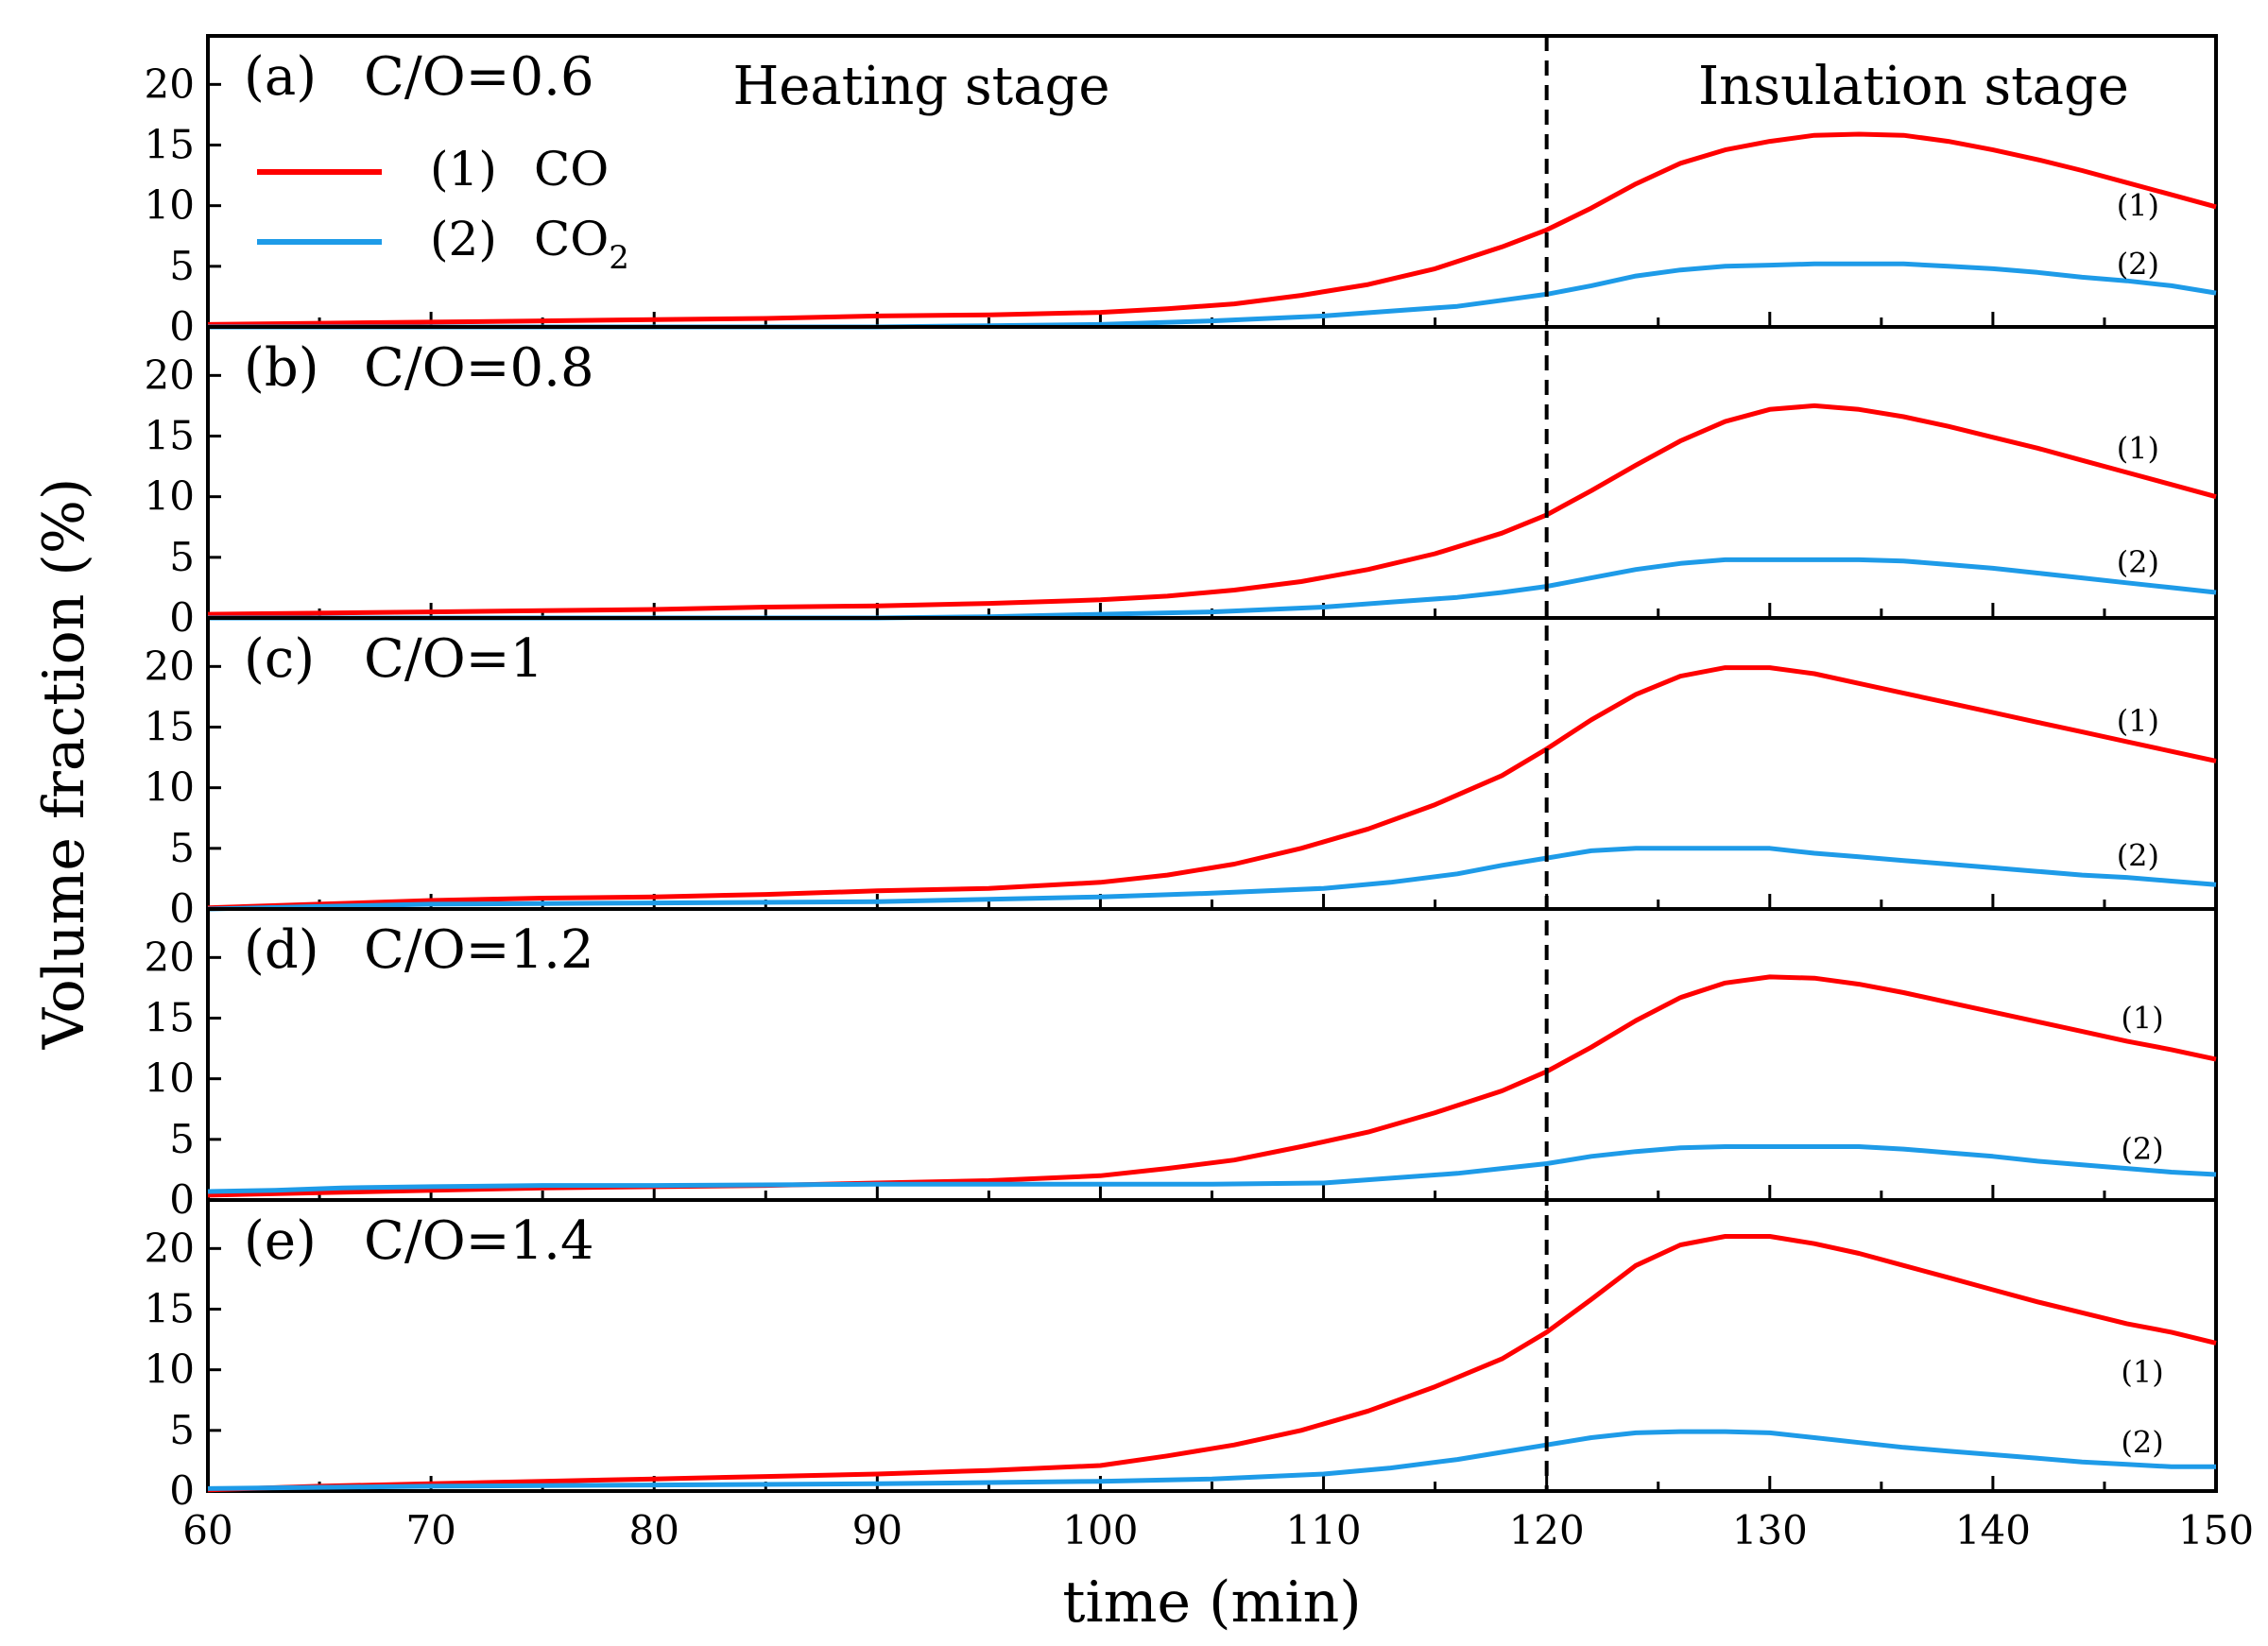 The image size is (2268, 1646). Describe the element at coordinates (1212, 788) in the screenshot. I see `series-line-co-c` at that location.